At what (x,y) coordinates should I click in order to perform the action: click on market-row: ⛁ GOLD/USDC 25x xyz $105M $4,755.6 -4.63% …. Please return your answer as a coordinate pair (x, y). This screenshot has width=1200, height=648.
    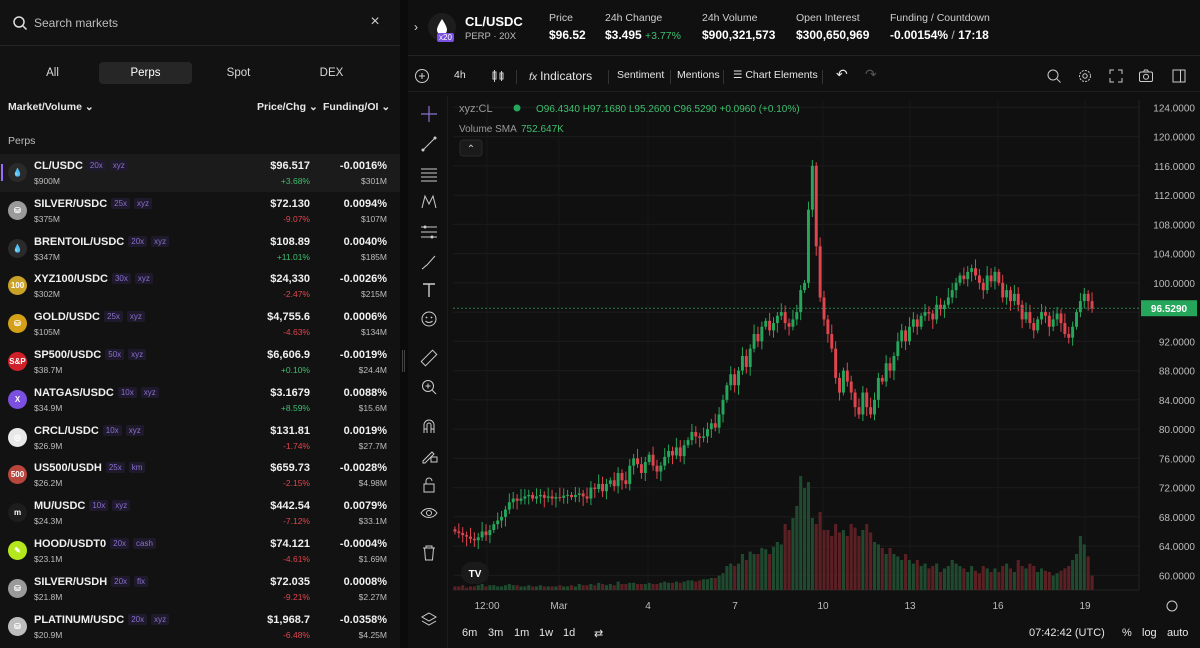
    Looking at the image, I should click on (200, 324).